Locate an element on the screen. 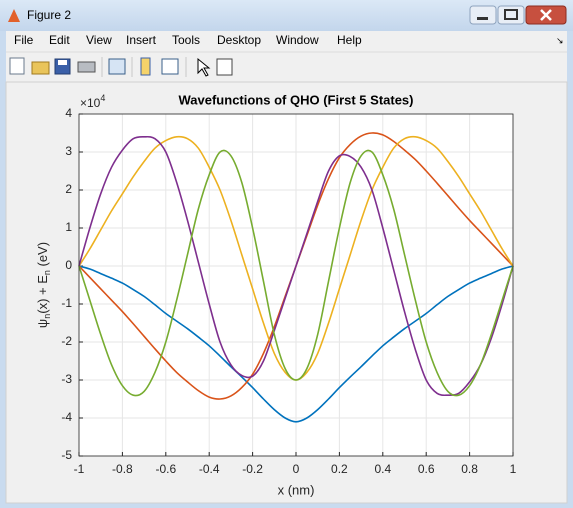  menu-bar: File Edit View Insert Tools Desktop Window Help is located at coordinates (188, 40).